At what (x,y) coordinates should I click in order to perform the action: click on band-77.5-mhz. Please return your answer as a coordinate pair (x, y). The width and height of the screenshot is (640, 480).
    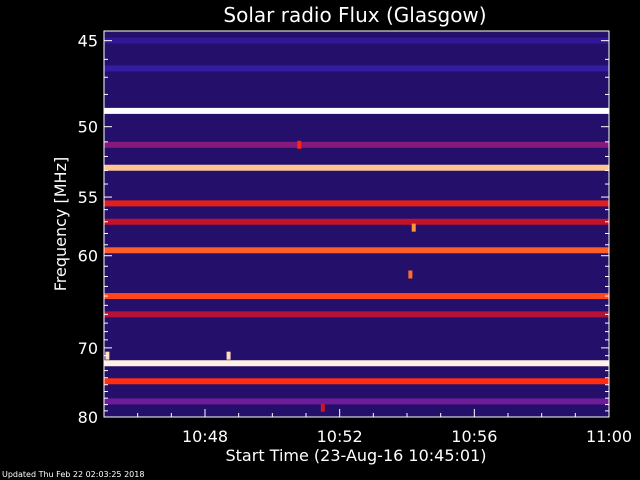
    Looking at the image, I should click on (356, 401).